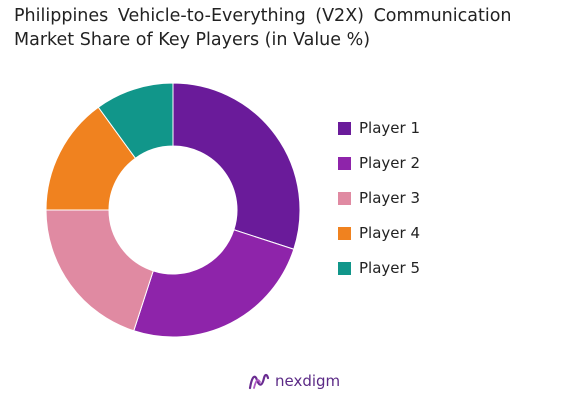 The width and height of the screenshot is (586, 401). I want to click on legend-item-player-1: Player 1, so click(418, 128).